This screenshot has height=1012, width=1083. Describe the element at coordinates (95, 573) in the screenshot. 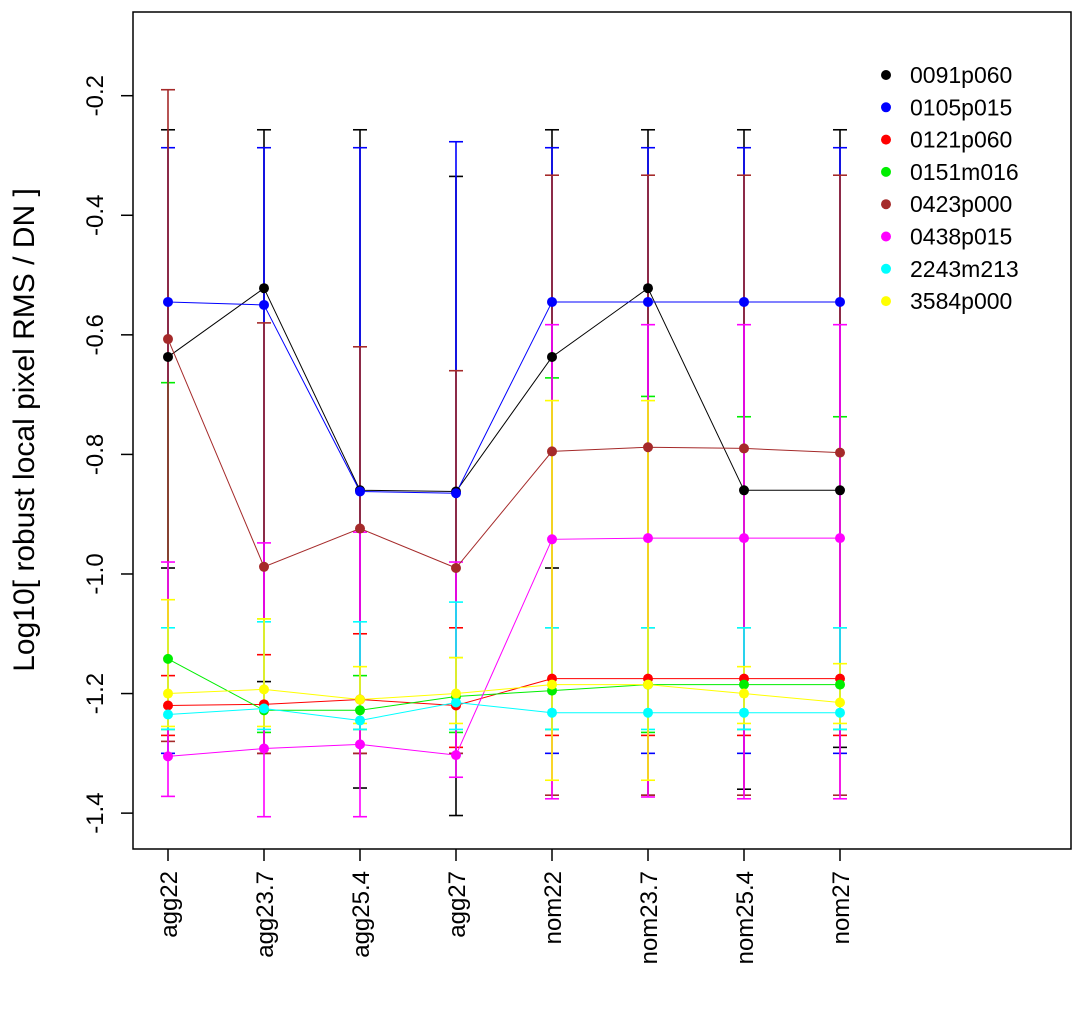

I see `y-tick-label: -1.0` at that location.